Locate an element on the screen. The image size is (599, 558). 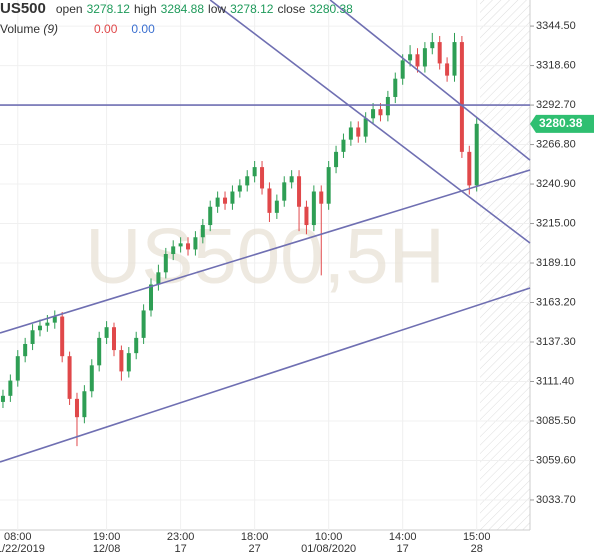
y-tick-label: 3292.70 is located at coordinates (556, 105).